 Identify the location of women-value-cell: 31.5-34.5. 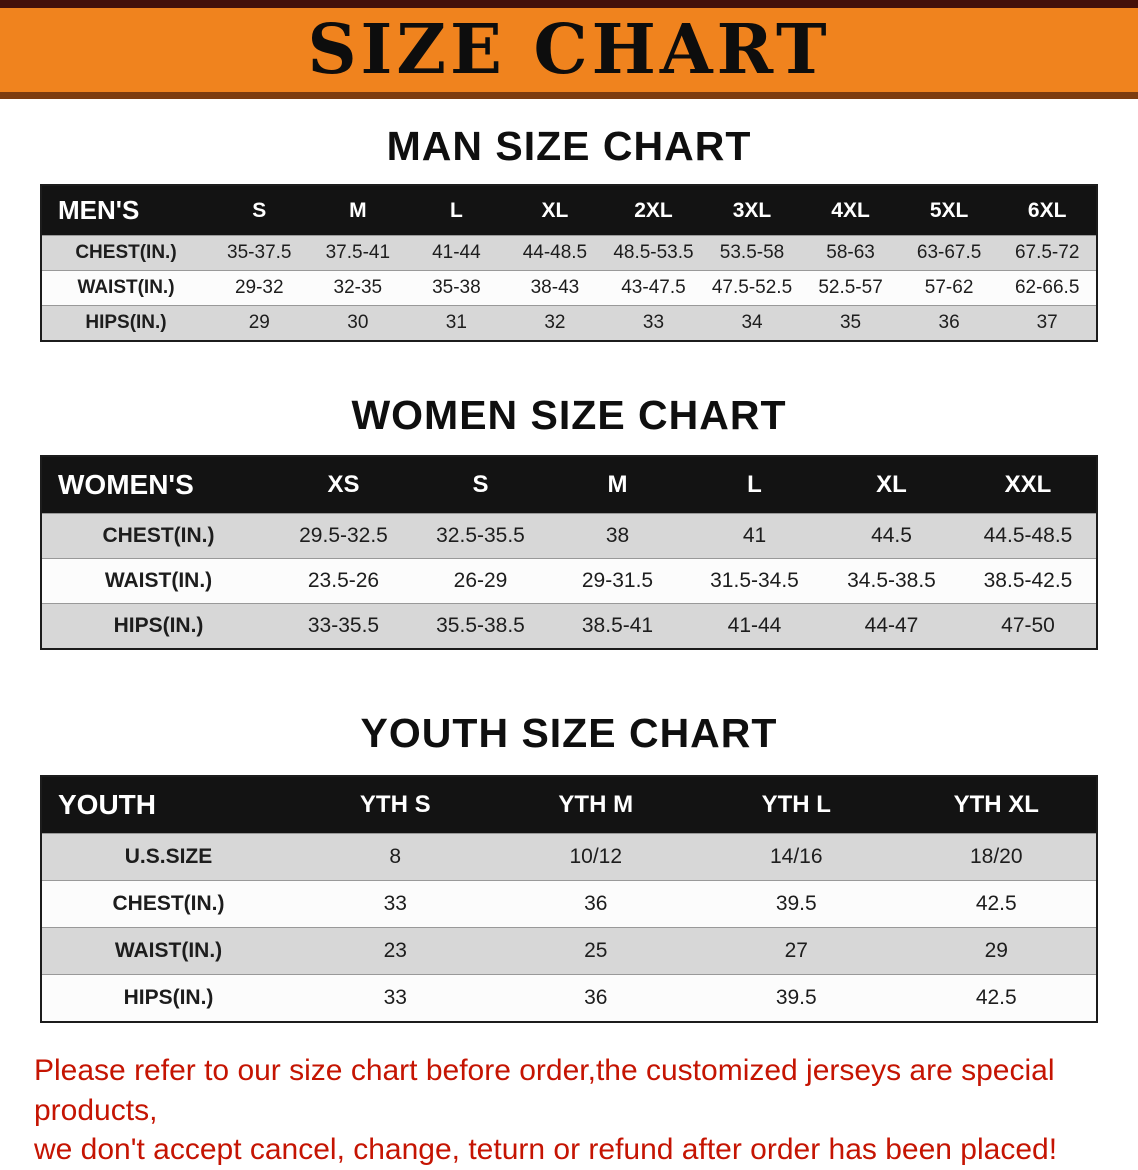
(754, 581).